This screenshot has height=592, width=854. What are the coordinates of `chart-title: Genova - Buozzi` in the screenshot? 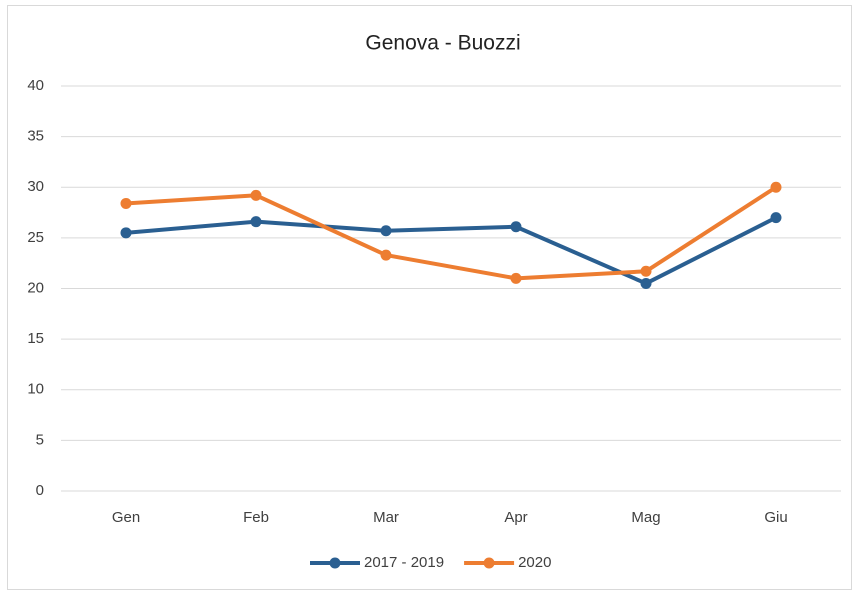 It's located at (442, 43).